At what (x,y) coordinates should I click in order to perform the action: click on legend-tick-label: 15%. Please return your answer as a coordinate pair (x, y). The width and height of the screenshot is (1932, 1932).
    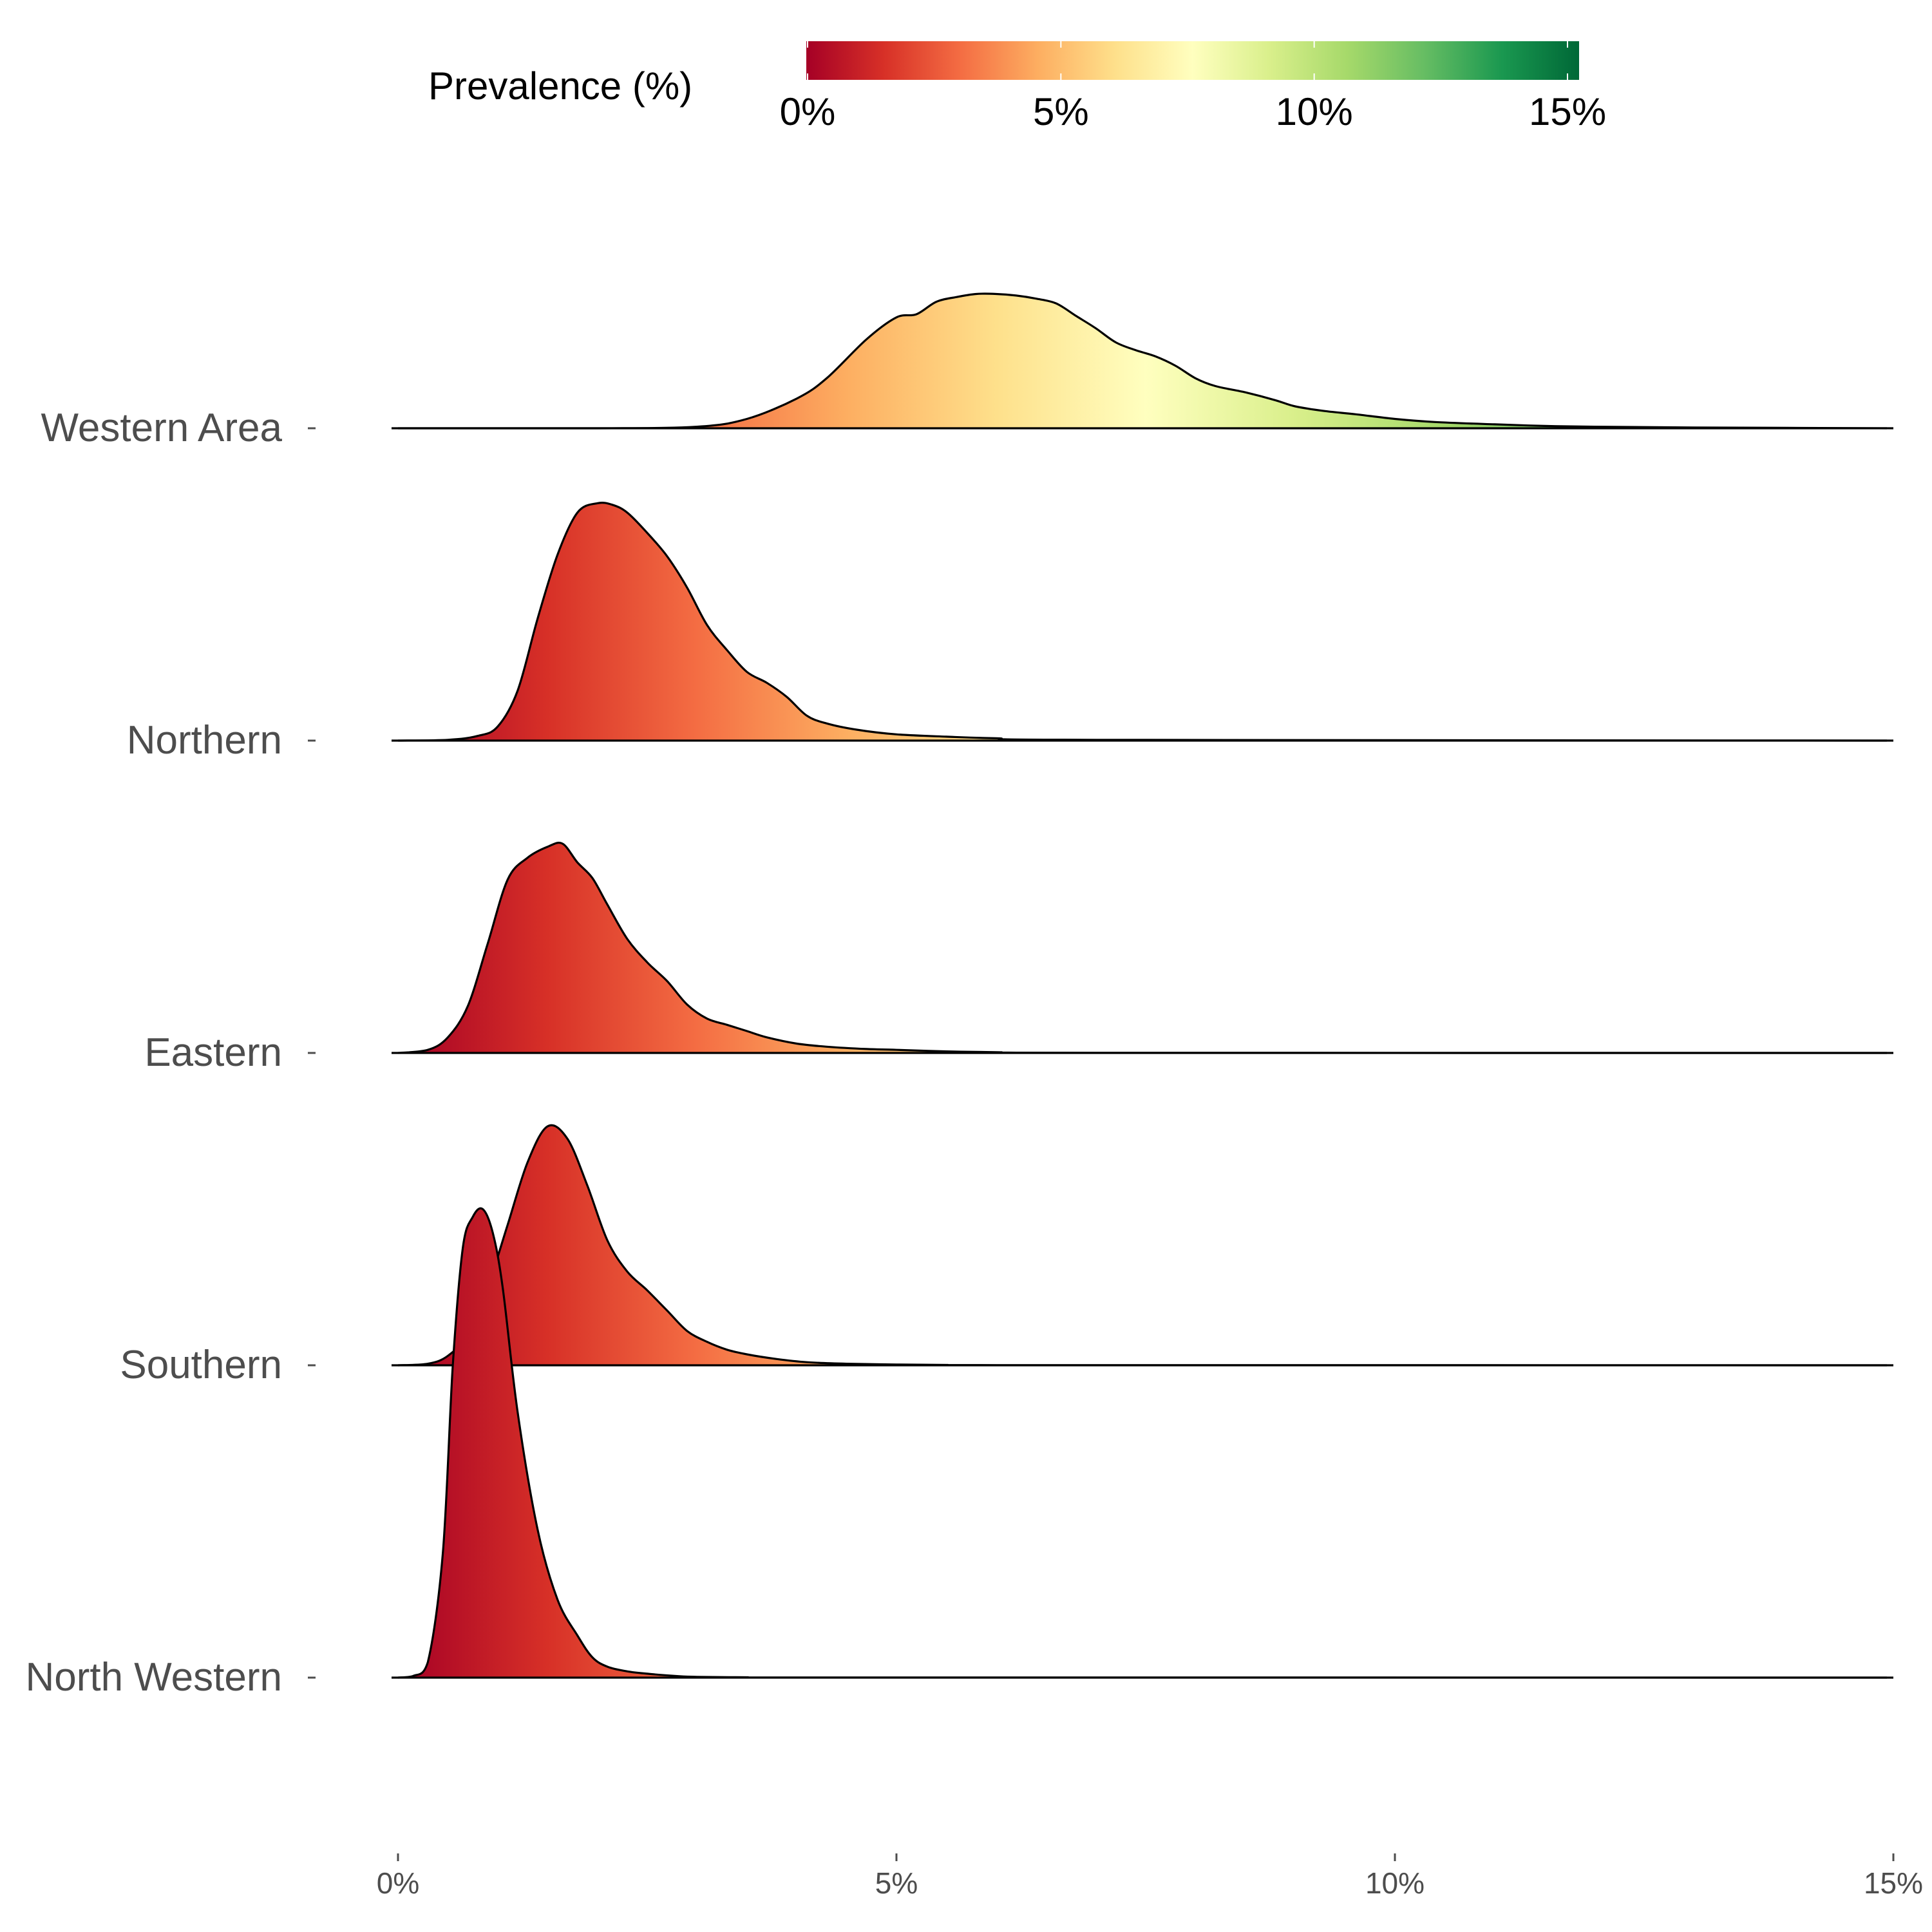
    Looking at the image, I should click on (1568, 112).